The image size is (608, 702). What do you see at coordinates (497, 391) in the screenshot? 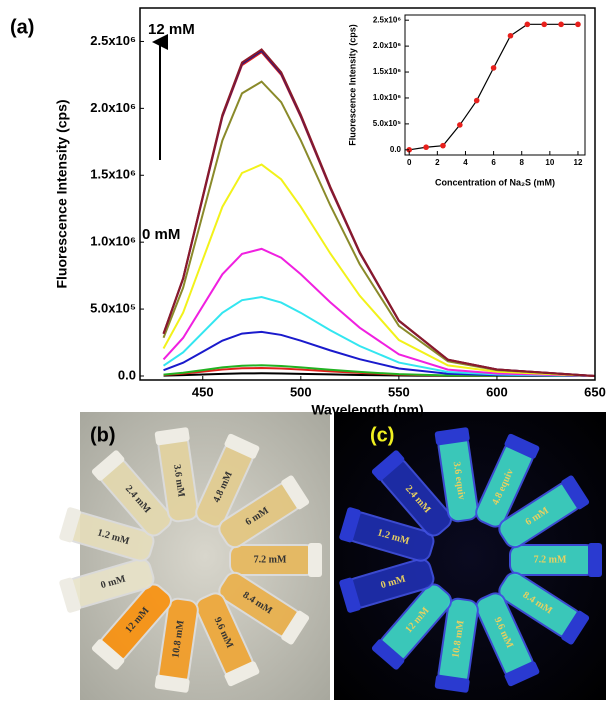
I see `x-tick-label: 600` at bounding box center [497, 391].